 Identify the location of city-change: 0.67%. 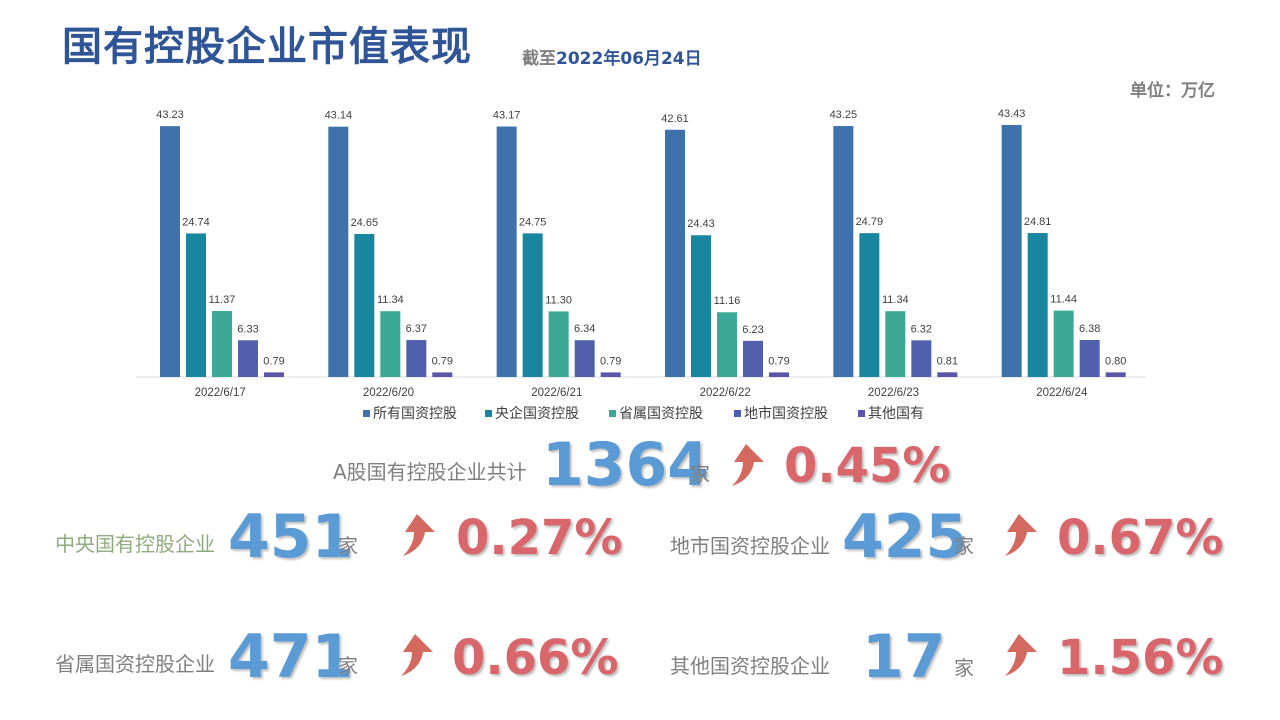
(1140, 538).